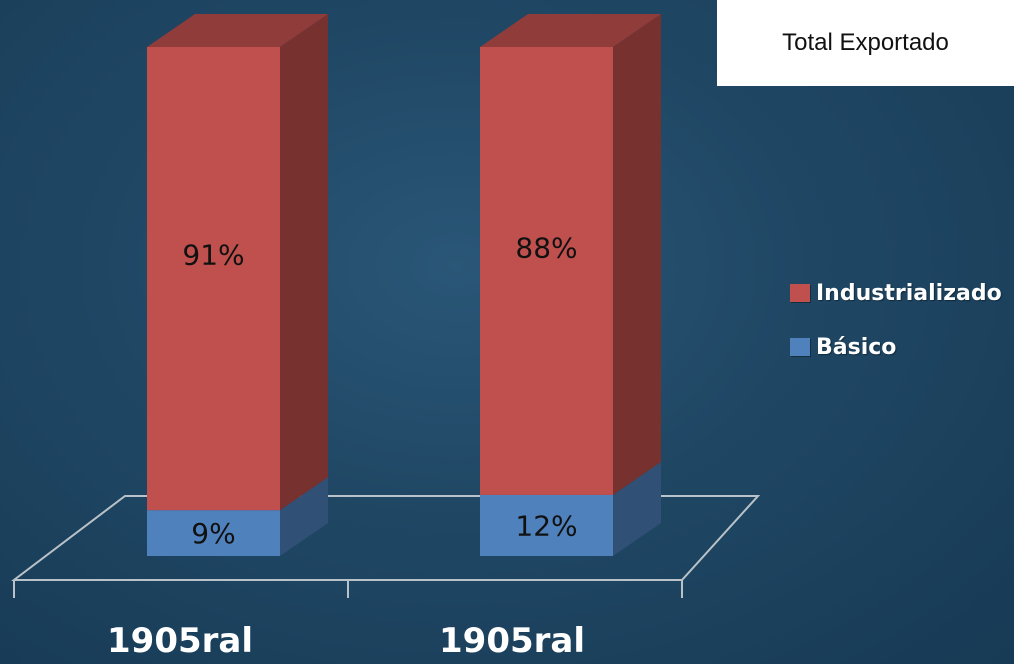  Describe the element at coordinates (800, 293) in the screenshot. I see `legend-swatch-industrializado` at that location.